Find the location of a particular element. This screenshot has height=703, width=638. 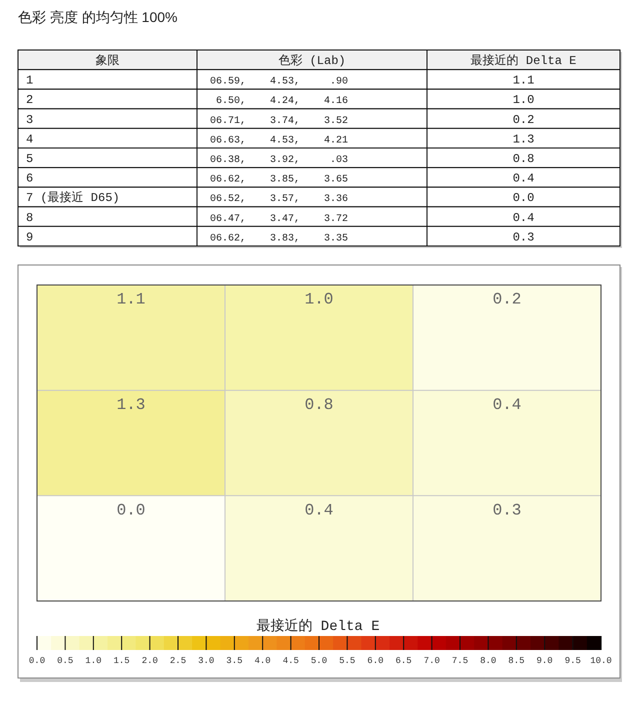

color-bar-label: 1.0 is located at coordinates (93, 661).